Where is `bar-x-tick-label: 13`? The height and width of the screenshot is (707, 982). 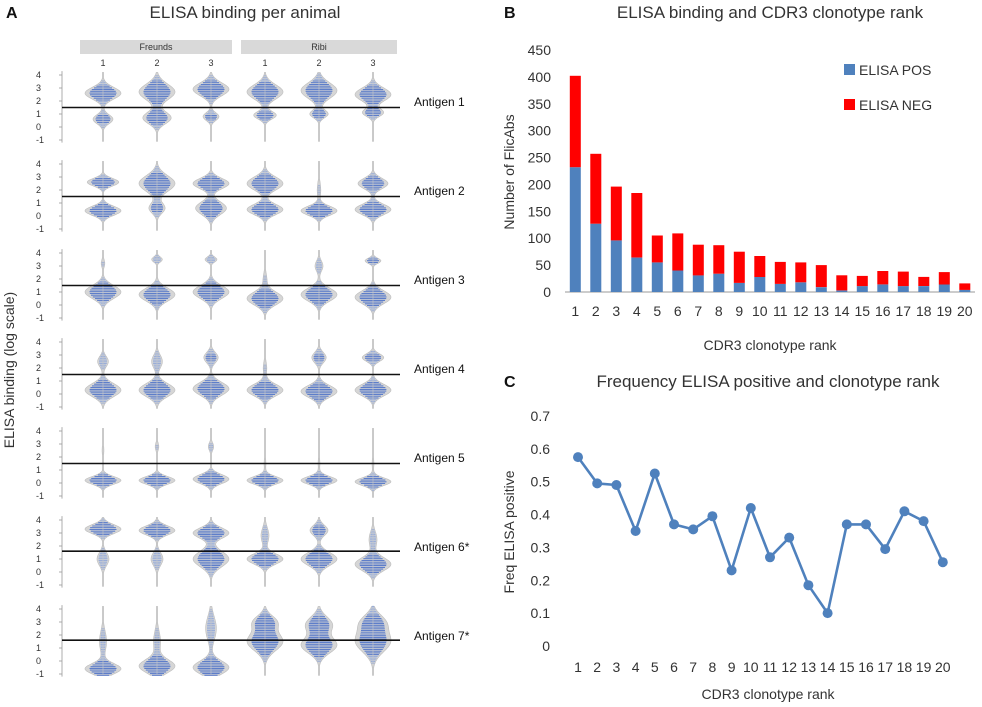 bar-x-tick-label: 13 is located at coordinates (822, 311).